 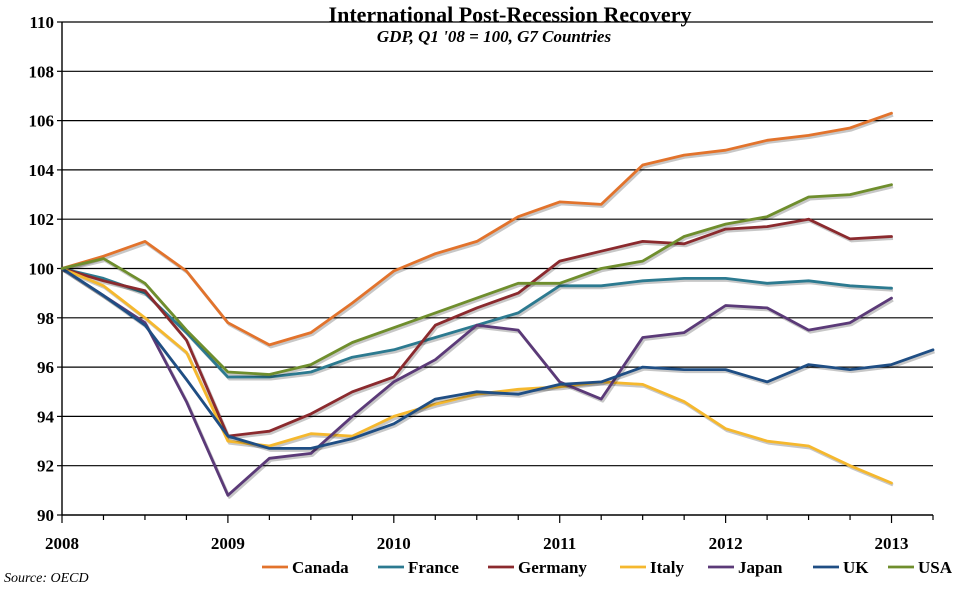 What do you see at coordinates (45, 367) in the screenshot?
I see `y-tick-label: 96` at bounding box center [45, 367].